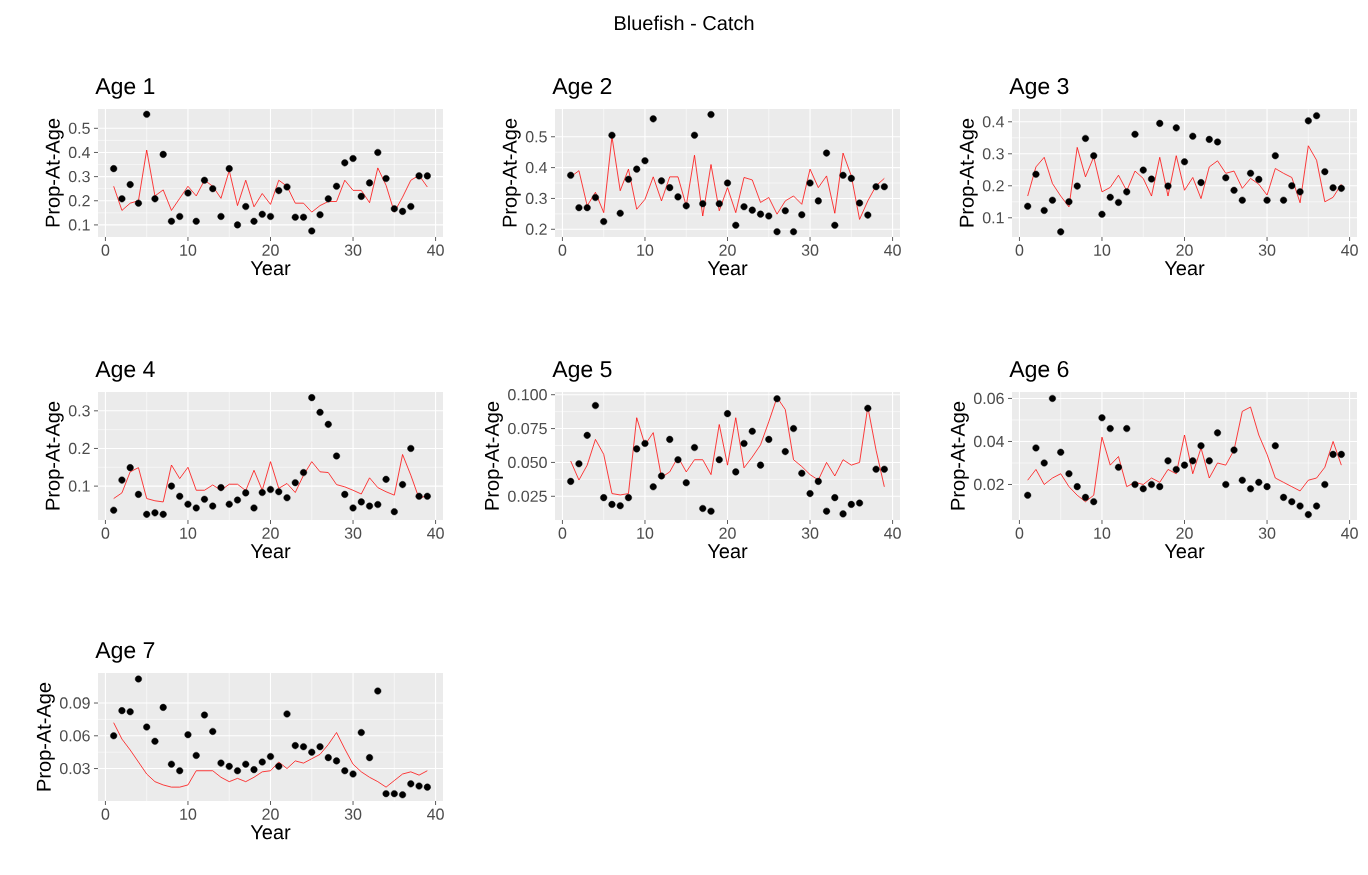 The width and height of the screenshot is (1368, 875). What do you see at coordinates (105, 533) in the screenshot?
I see `x-tick-label: 0` at bounding box center [105, 533].